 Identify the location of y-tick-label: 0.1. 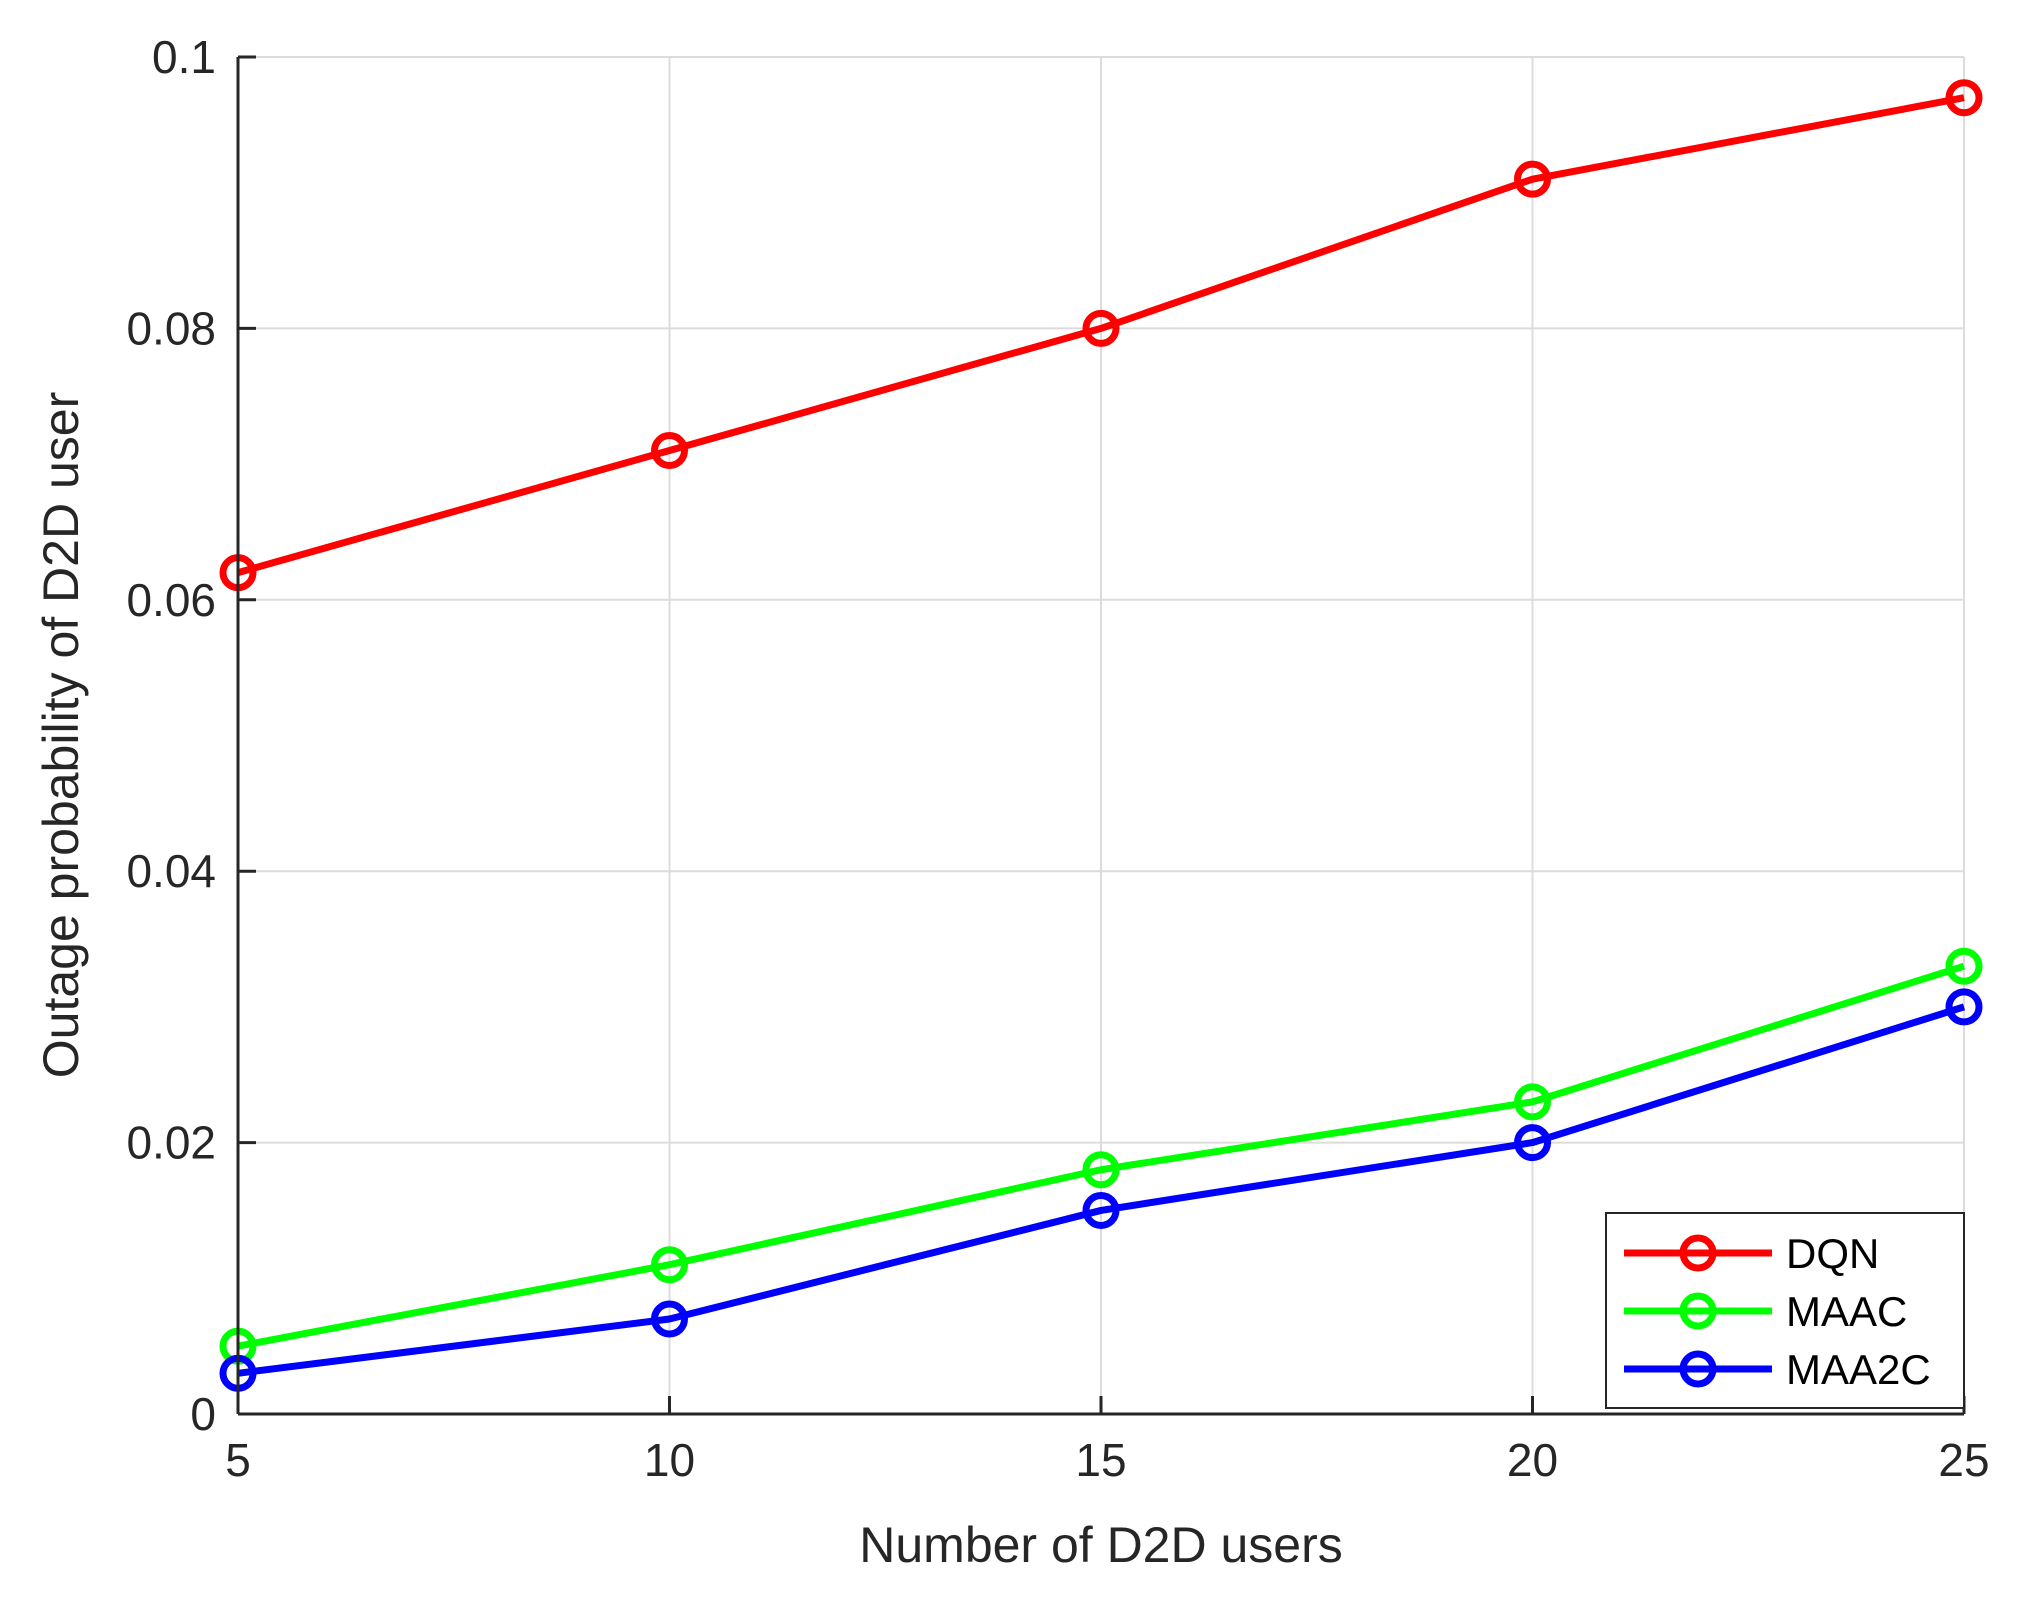
(184, 57).